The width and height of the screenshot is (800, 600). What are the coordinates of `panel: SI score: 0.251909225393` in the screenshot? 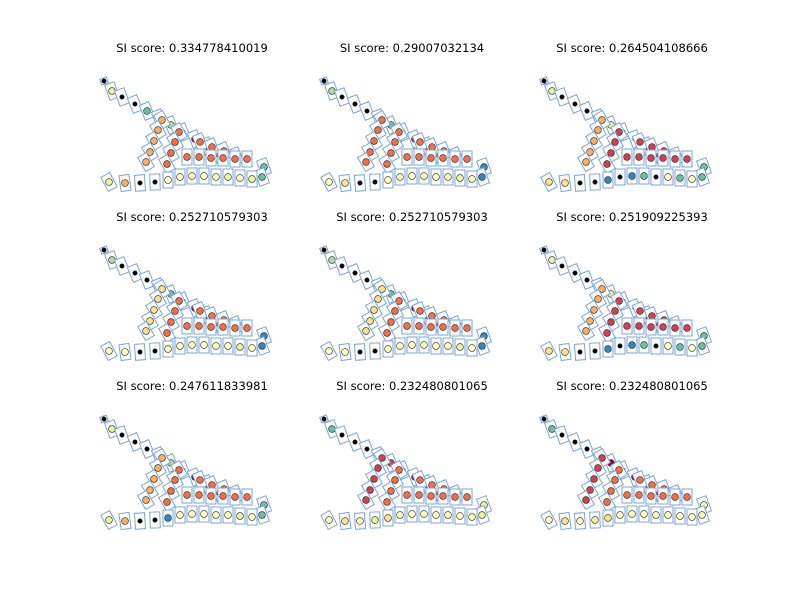 It's located at (626, 286).